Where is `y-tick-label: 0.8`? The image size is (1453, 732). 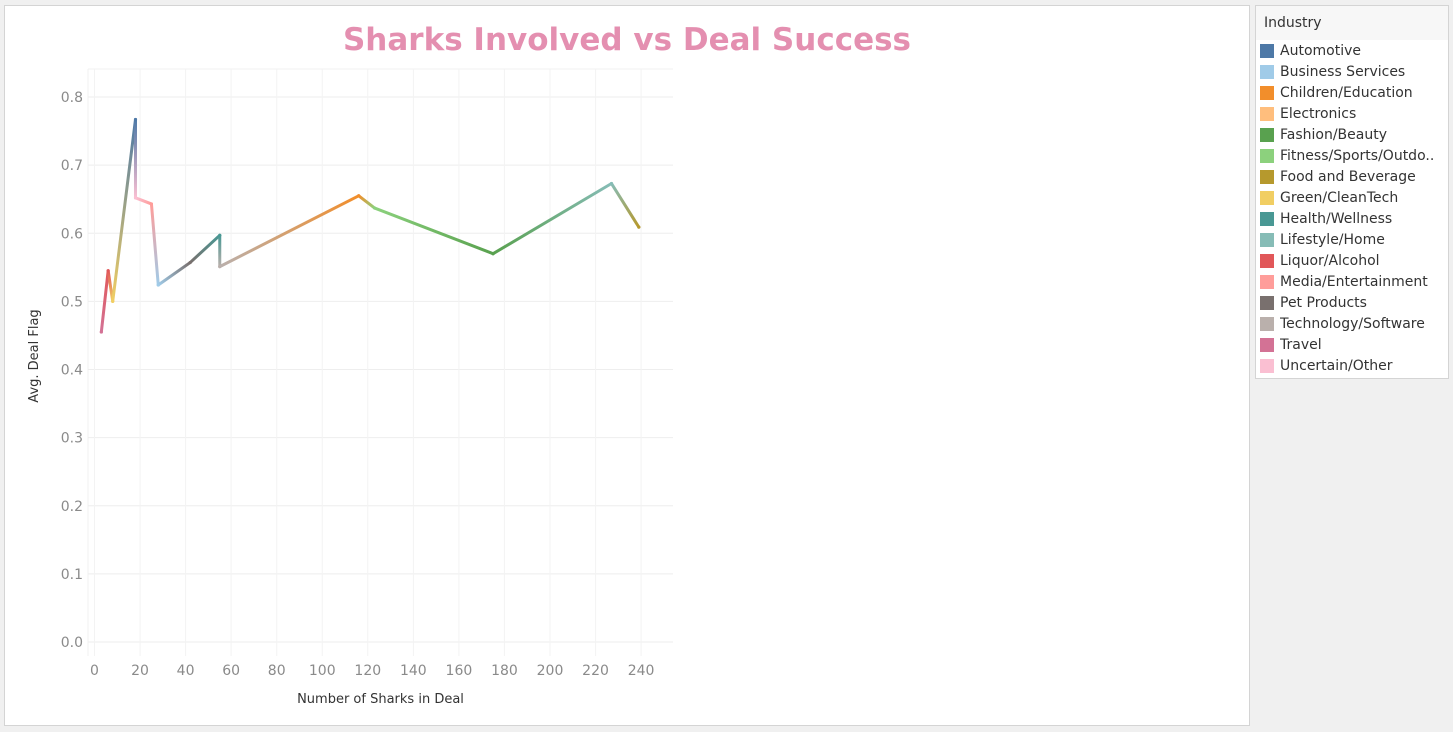
y-tick-label: 0.8 is located at coordinates (72, 98).